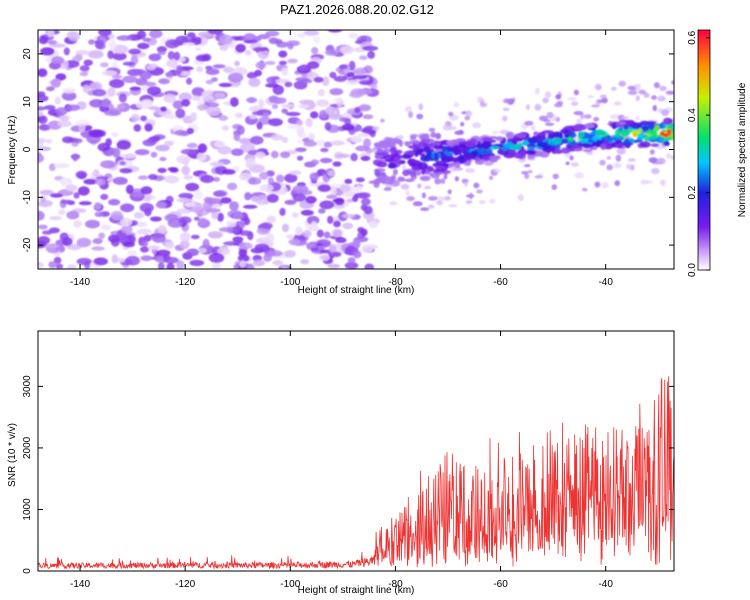  I want to click on spectrogram-peak, so click(669, 131).